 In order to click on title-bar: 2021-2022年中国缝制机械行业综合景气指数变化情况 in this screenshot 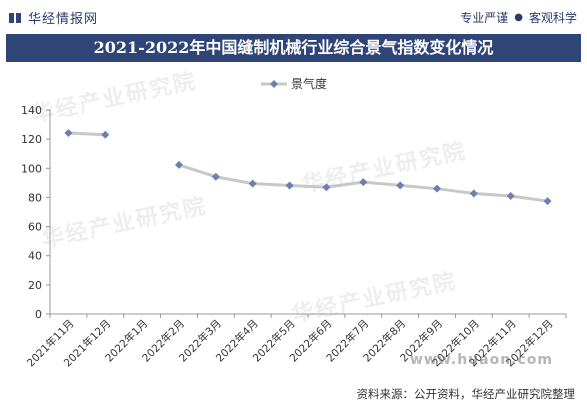, I will do `click(293, 48)`.